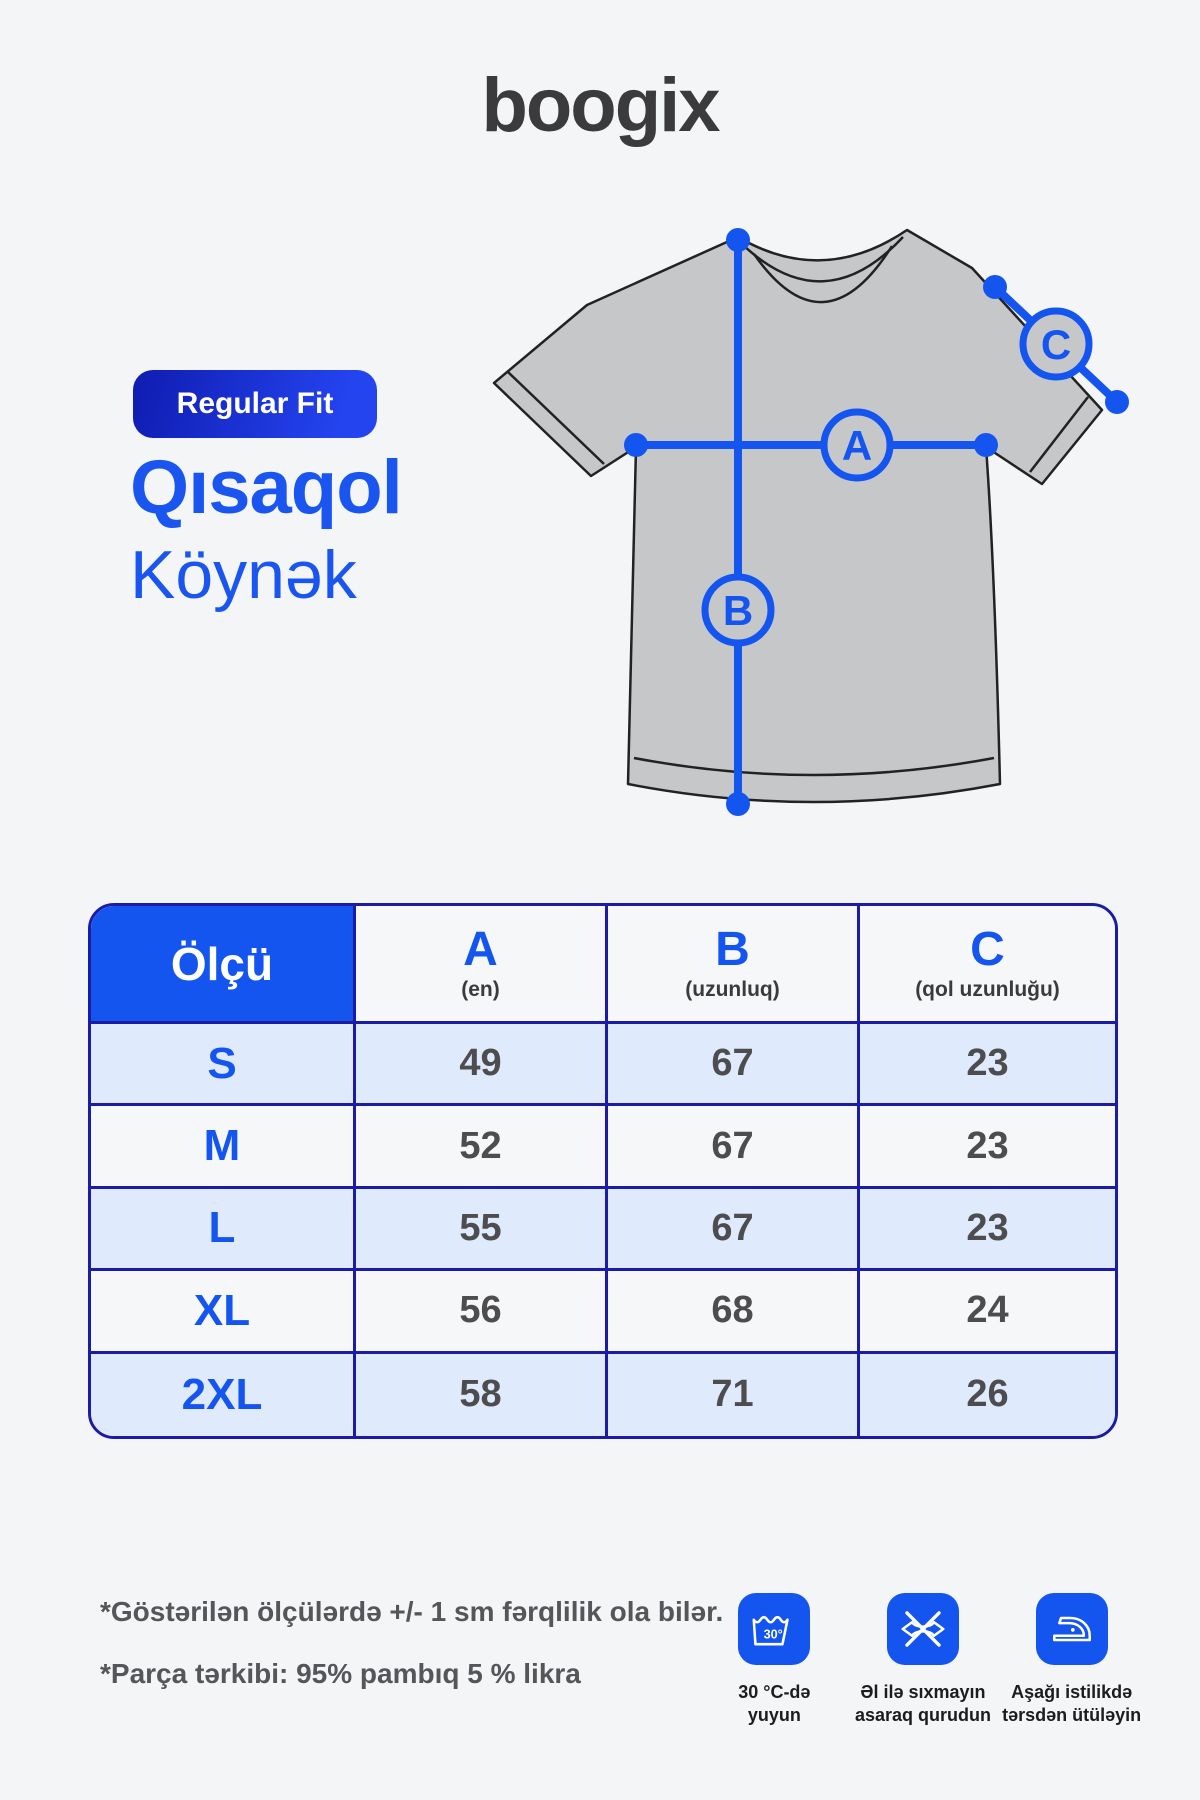 This screenshot has height=1800, width=1200. What do you see at coordinates (814, 766) in the screenshot?
I see `hem-inner-line` at bounding box center [814, 766].